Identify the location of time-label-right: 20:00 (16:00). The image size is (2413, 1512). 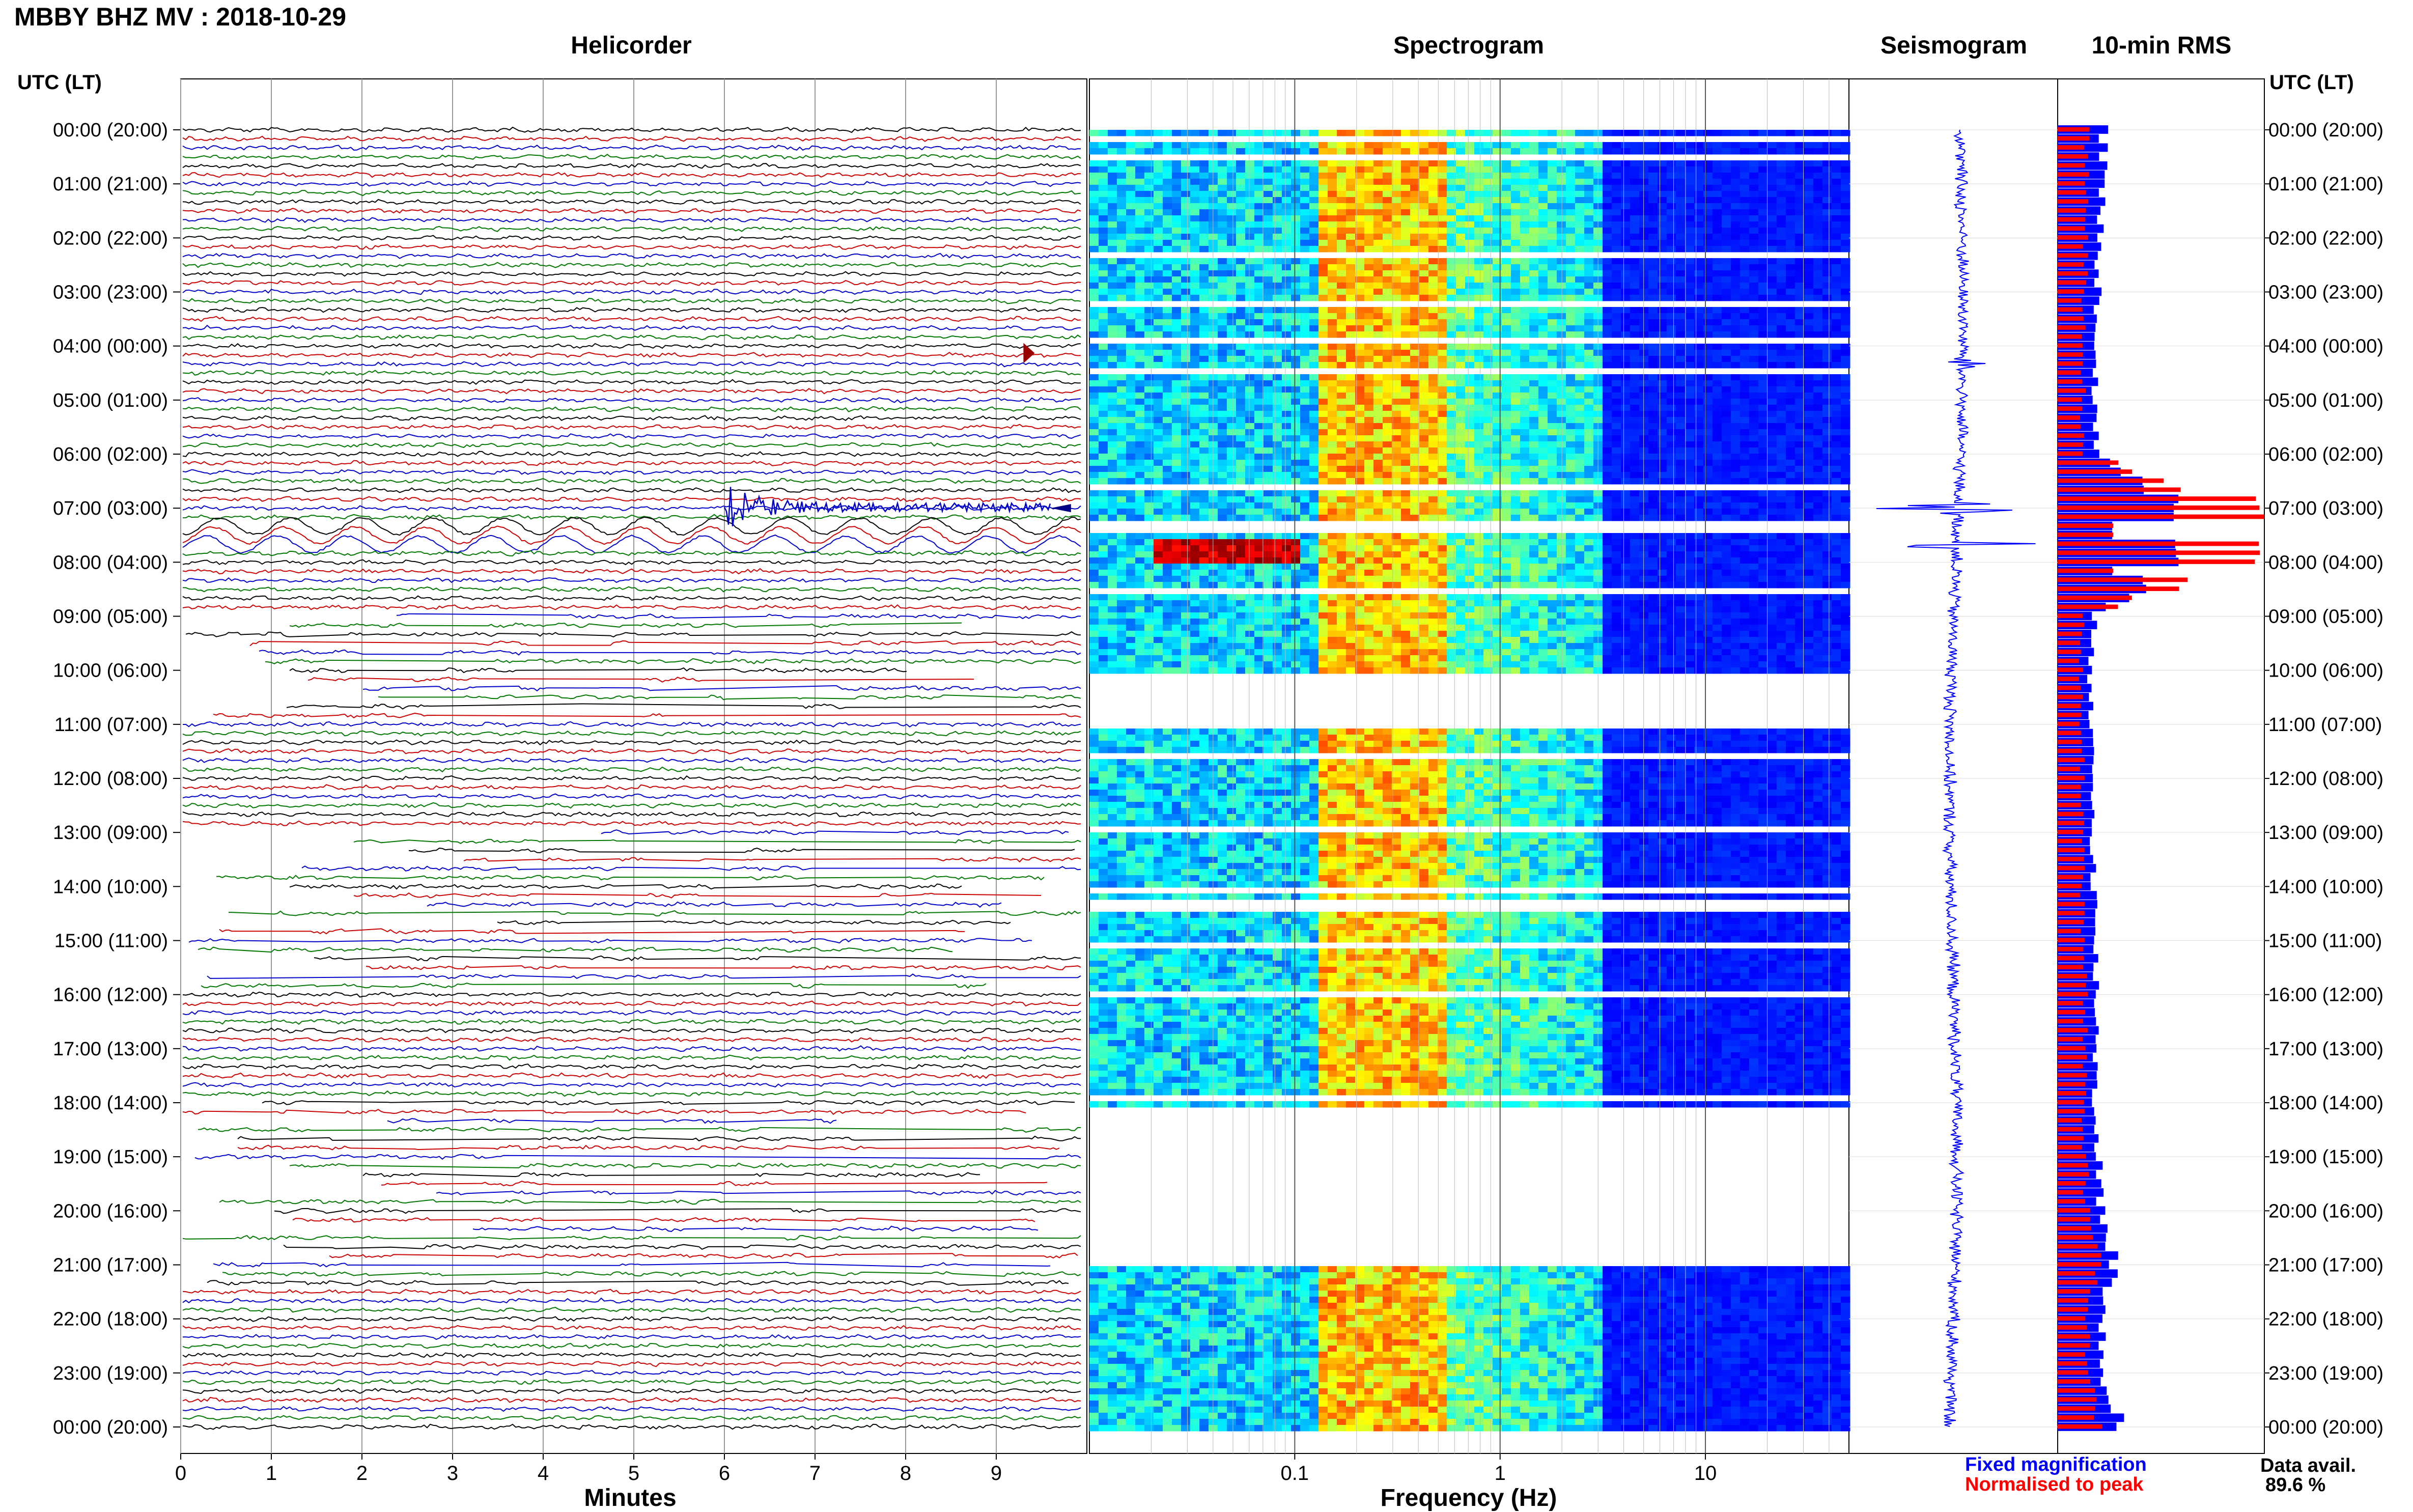
(2325, 1211).